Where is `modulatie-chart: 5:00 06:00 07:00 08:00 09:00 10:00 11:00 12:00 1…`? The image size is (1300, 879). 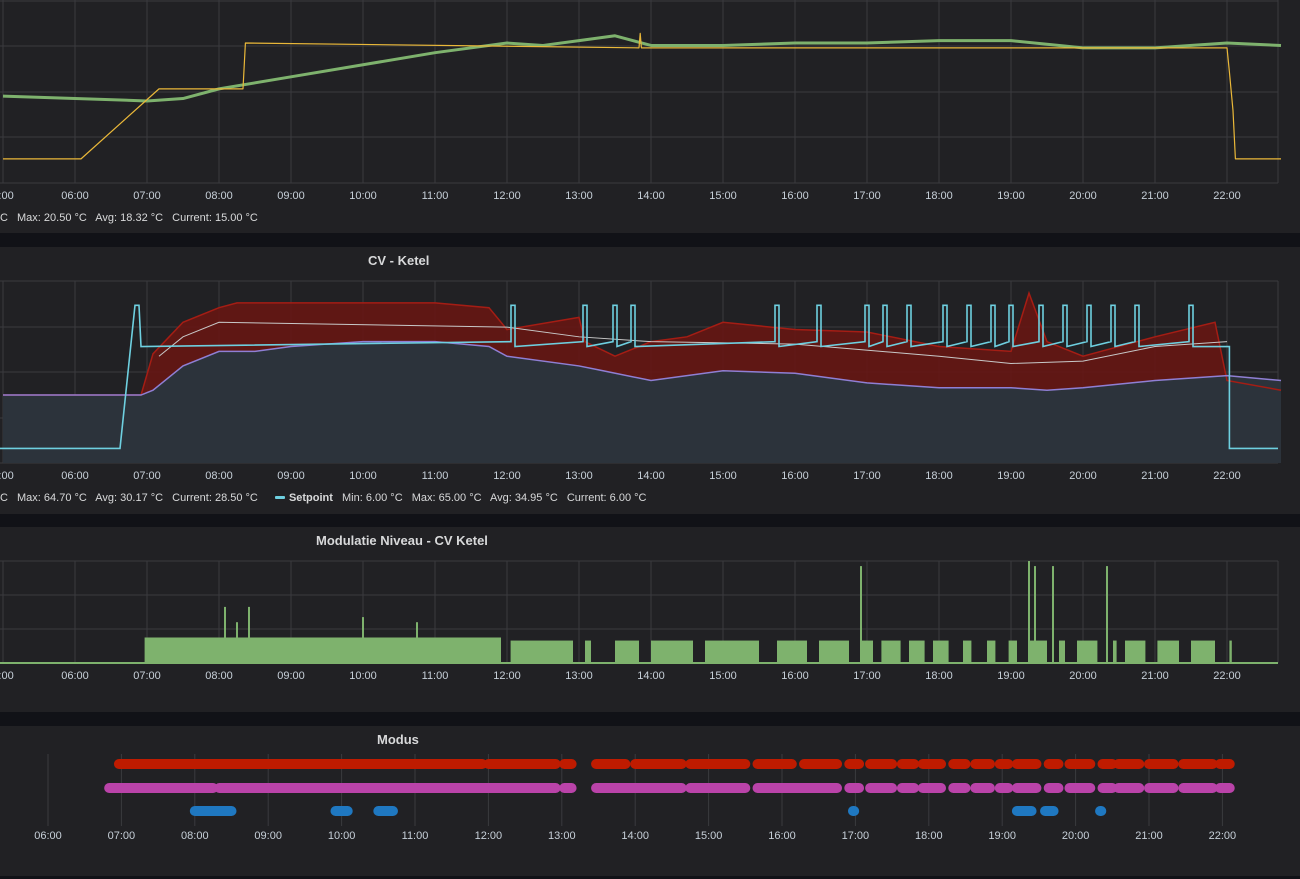 modulatie-chart: 5:00 06:00 07:00 08:00 09:00 10:00 11:00 12:00 1… is located at coordinates (639, 621).